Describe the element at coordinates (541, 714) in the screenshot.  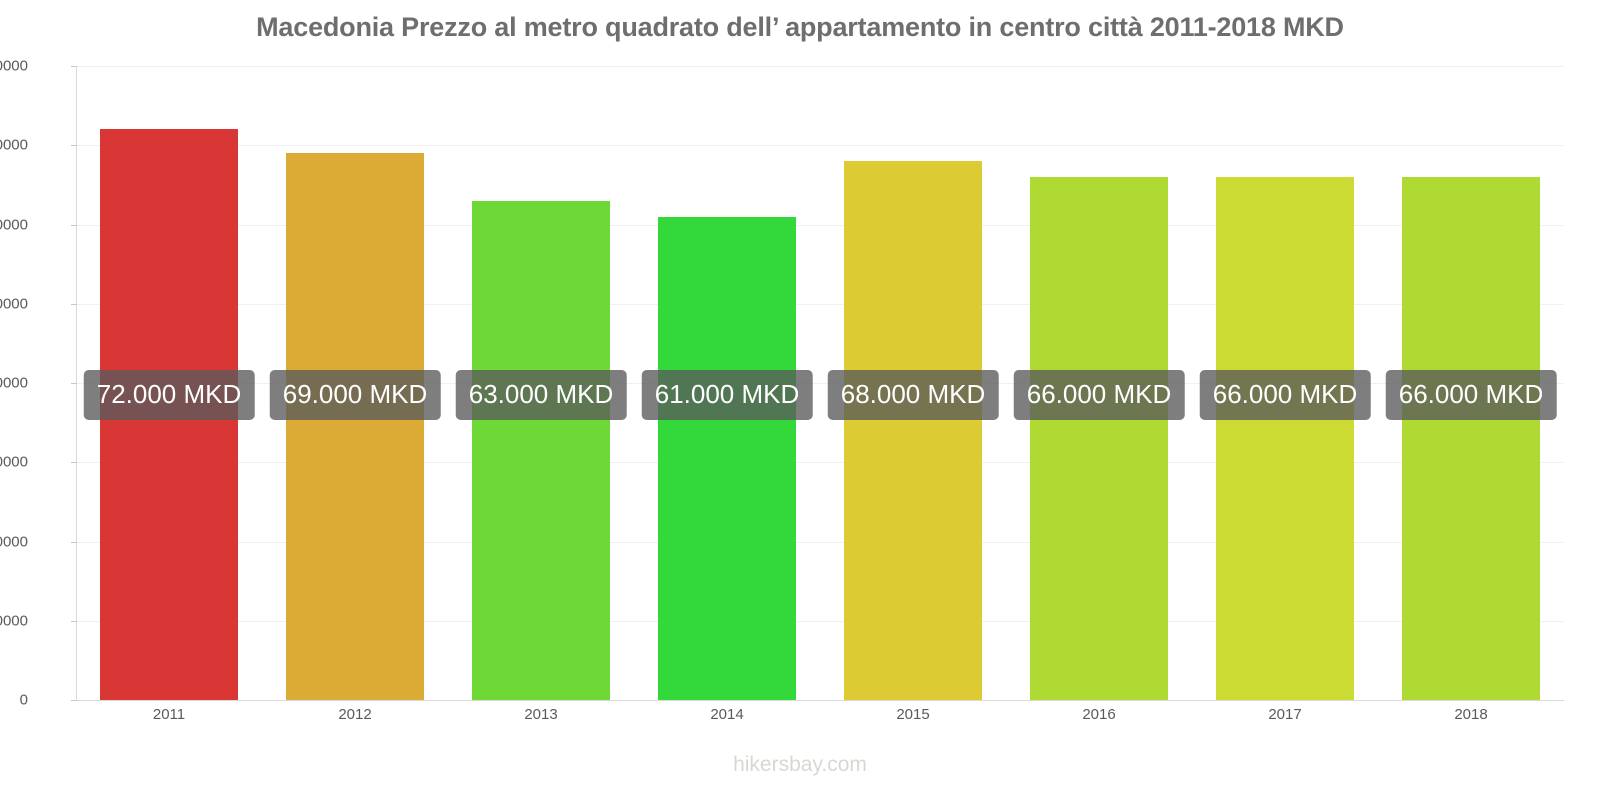
I see `x-axis-tick-label: 2013` at that location.